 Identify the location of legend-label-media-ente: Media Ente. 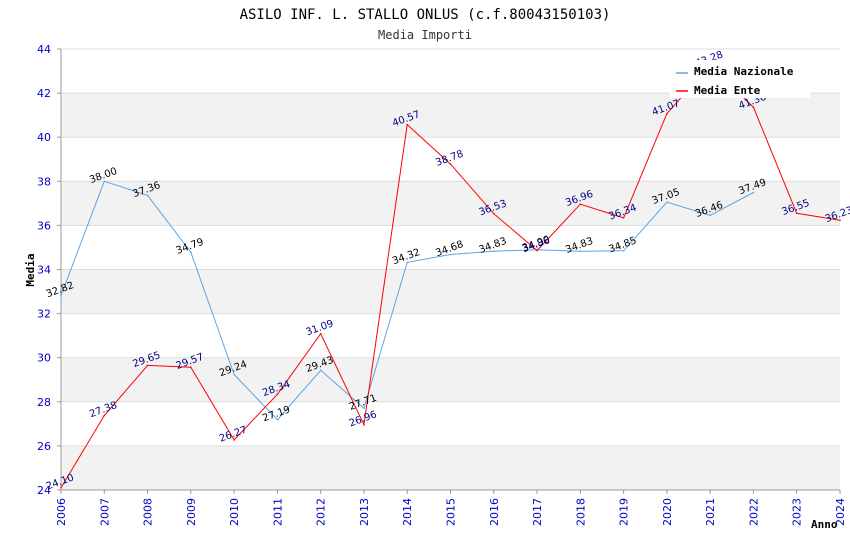
(727, 90).